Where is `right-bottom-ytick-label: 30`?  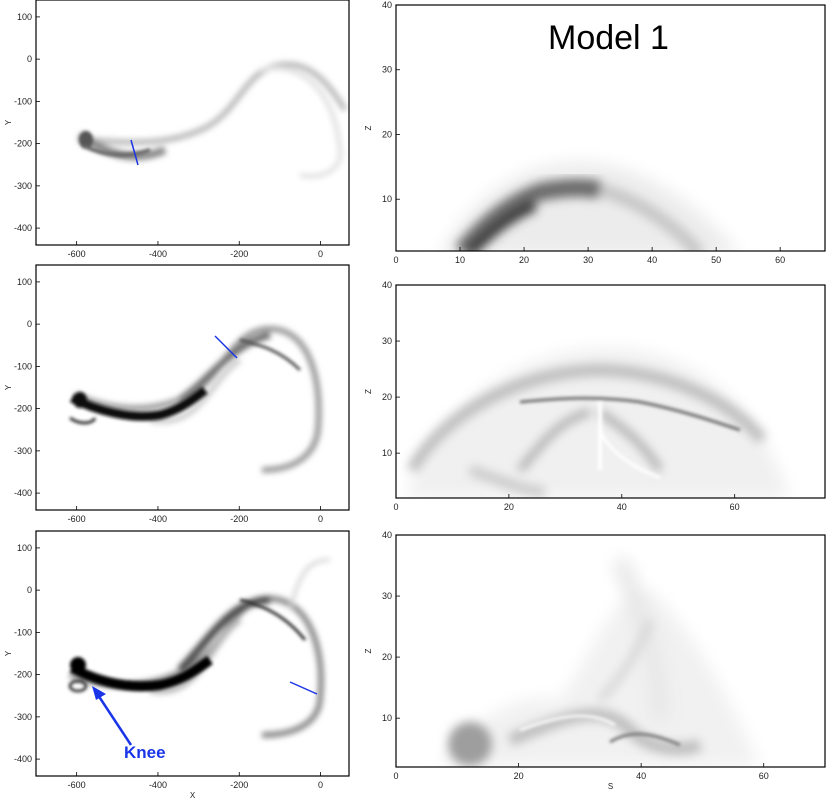
right-bottom-ytick-label: 30 is located at coordinates (387, 596).